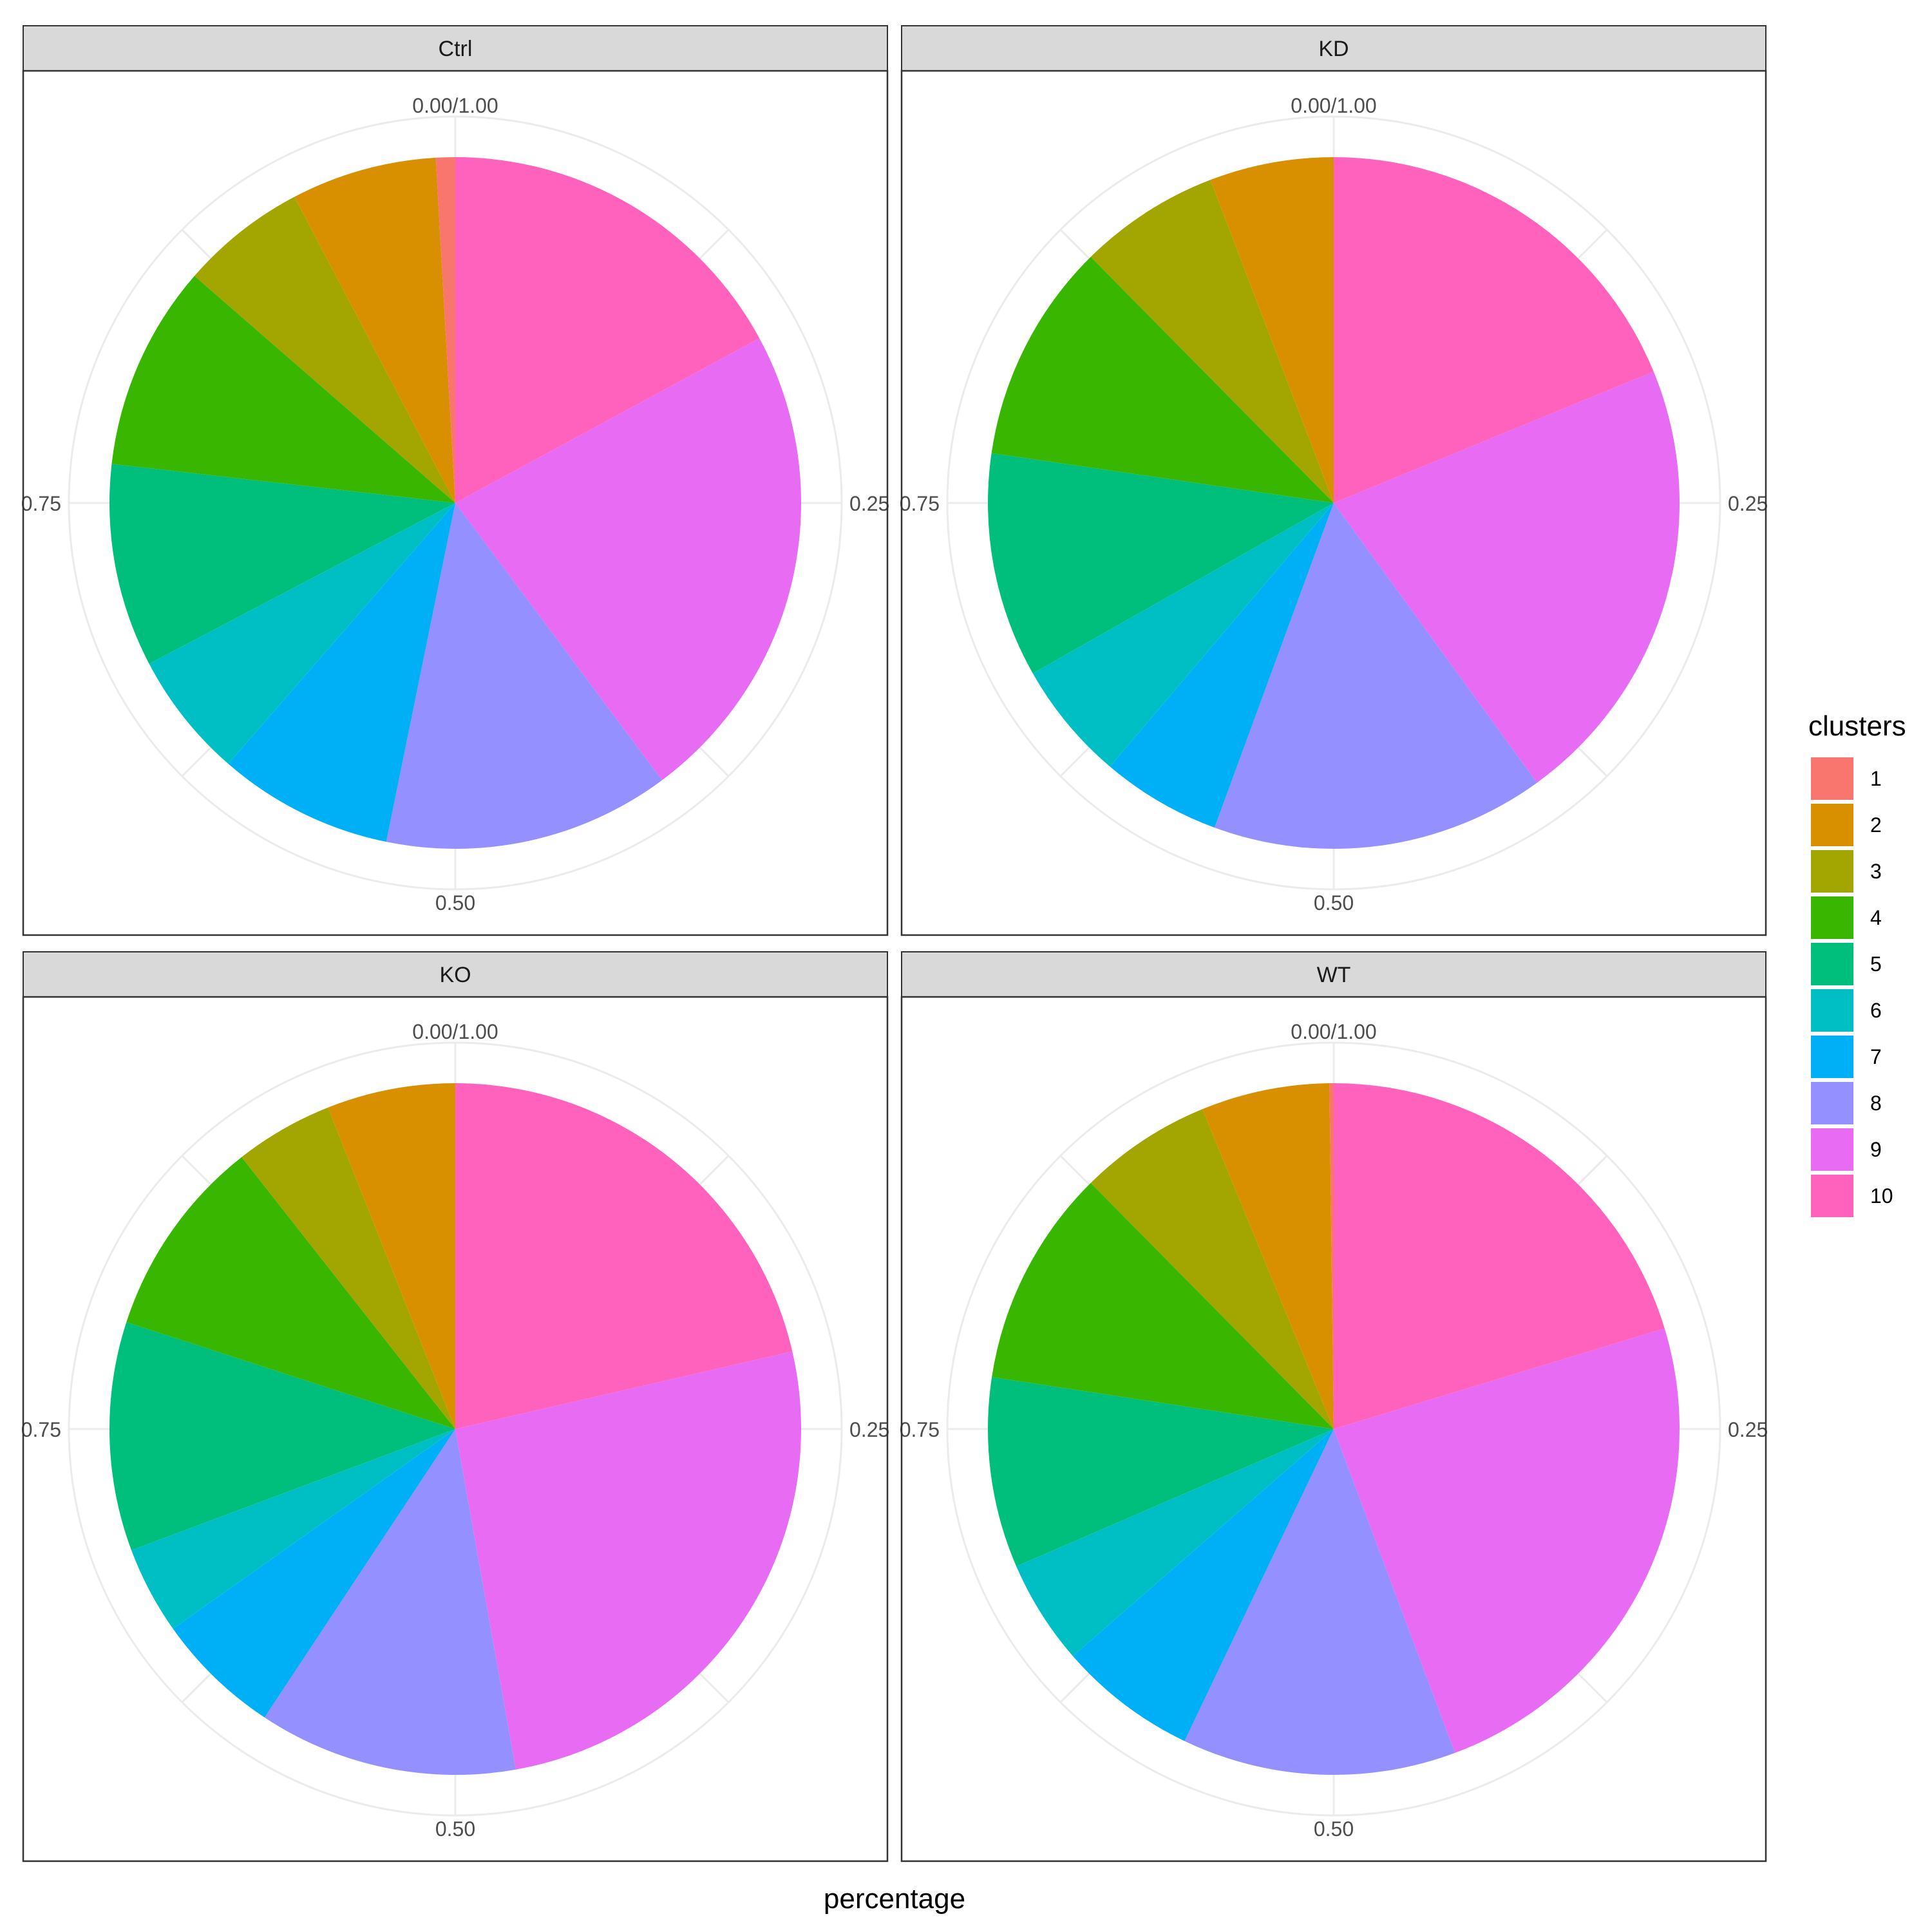  I want to click on legend-item-7: 7, so click(1847, 1057).